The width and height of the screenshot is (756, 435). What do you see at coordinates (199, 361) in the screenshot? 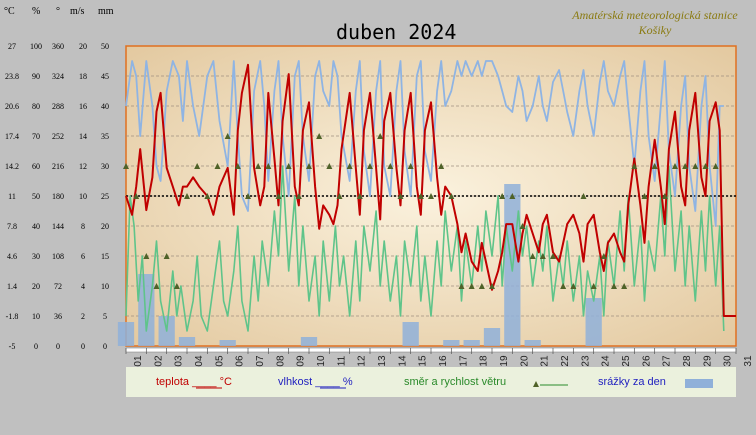
I see `x-tick-label: 04` at bounding box center [199, 361].